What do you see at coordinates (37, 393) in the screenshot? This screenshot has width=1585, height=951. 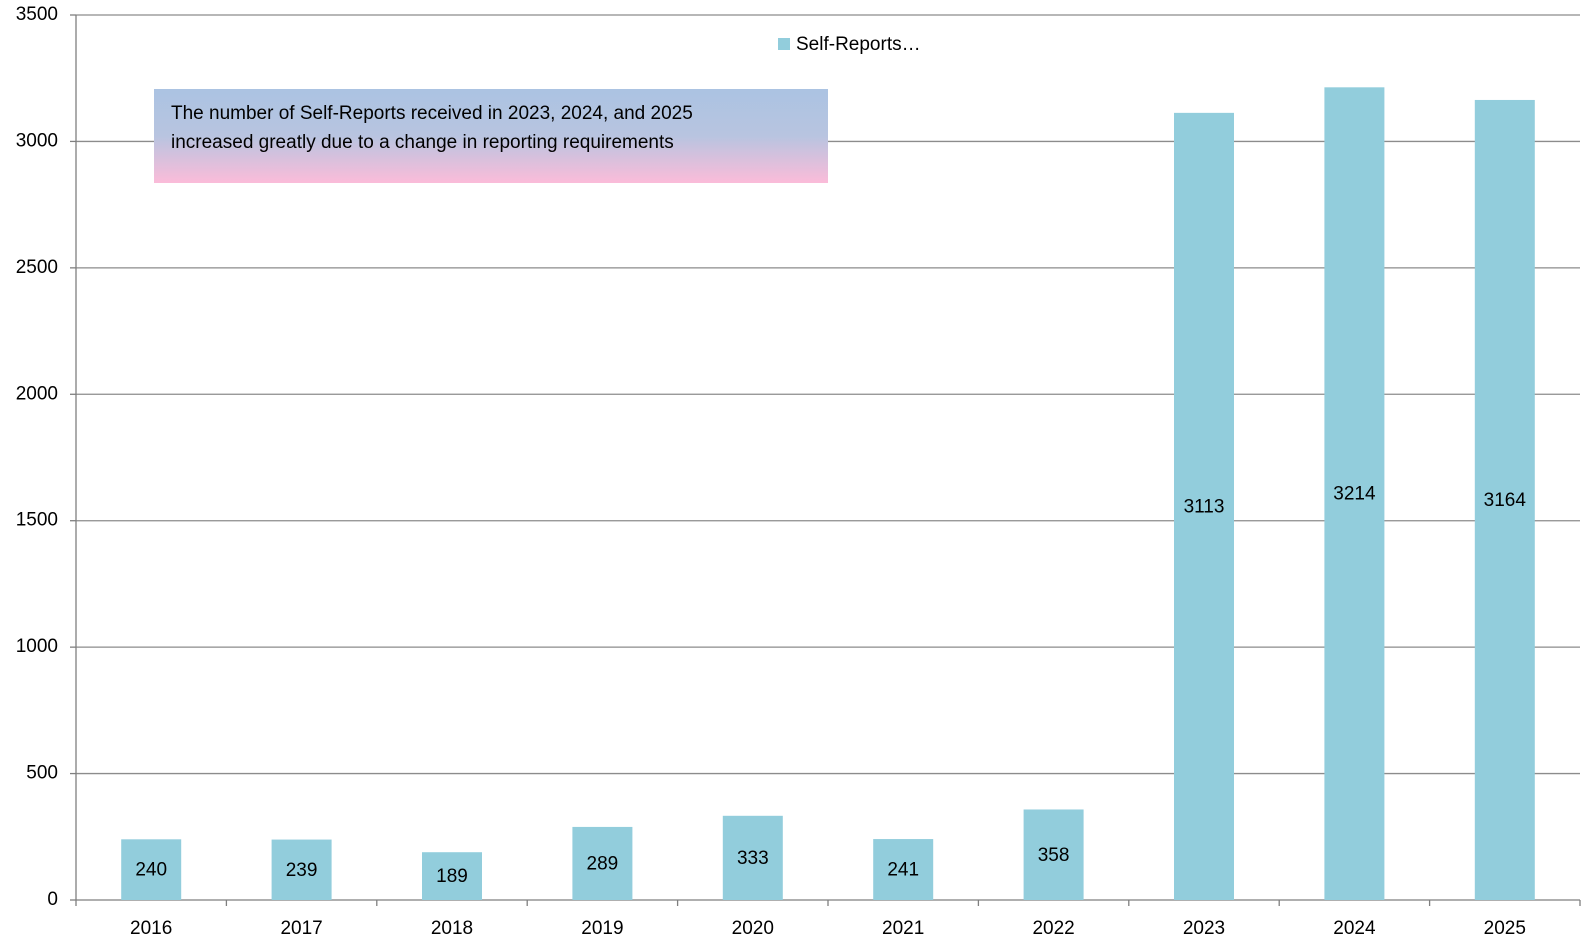 I see `y-tick-label: 2000` at bounding box center [37, 393].